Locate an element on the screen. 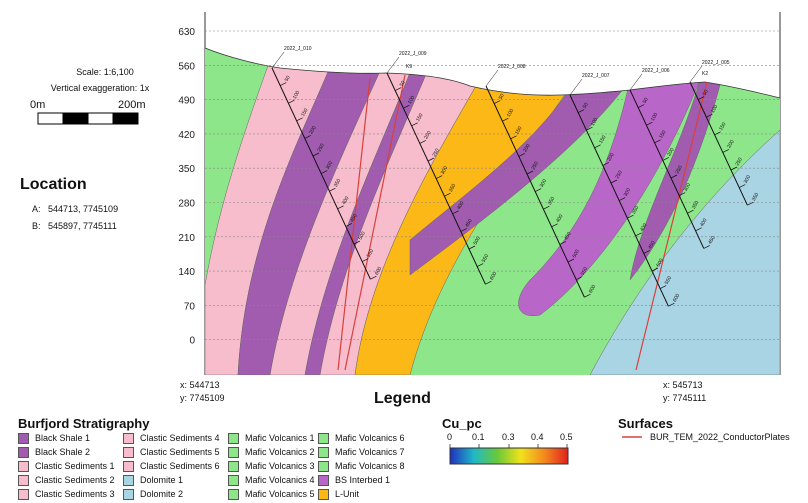 This screenshot has height=503, width=808. legend-item: Black Shale 1 is located at coordinates (54, 439).